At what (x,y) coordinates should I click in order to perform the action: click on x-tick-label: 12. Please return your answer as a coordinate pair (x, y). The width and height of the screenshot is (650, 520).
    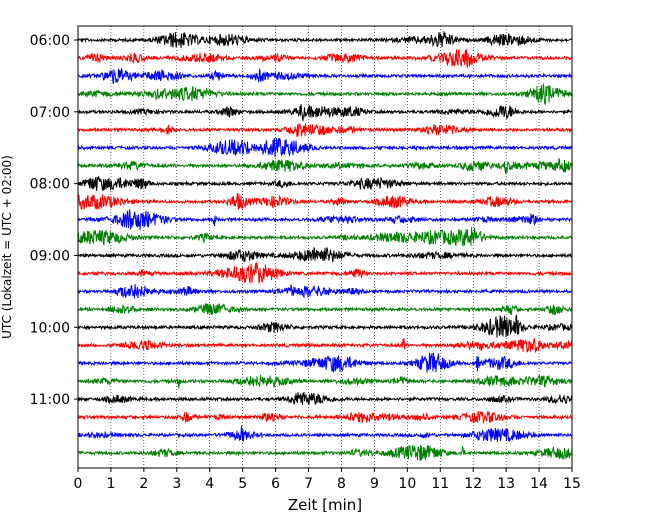
    Looking at the image, I should click on (473, 484).